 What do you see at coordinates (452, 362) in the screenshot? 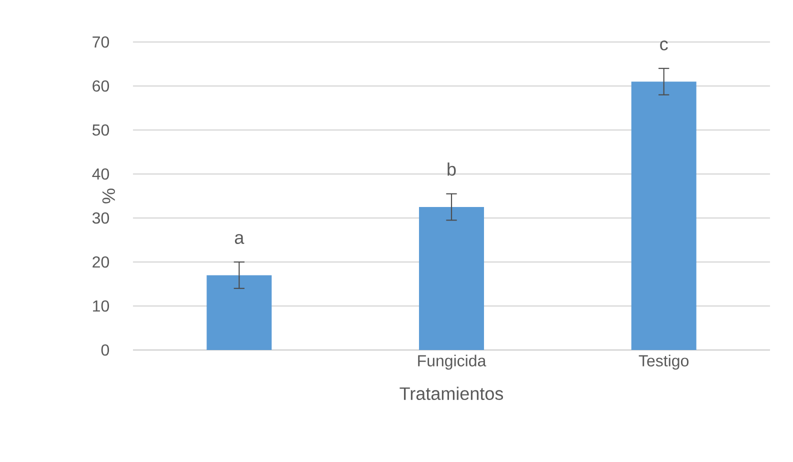
I see `x-tick-label: Fungicida` at bounding box center [452, 362].